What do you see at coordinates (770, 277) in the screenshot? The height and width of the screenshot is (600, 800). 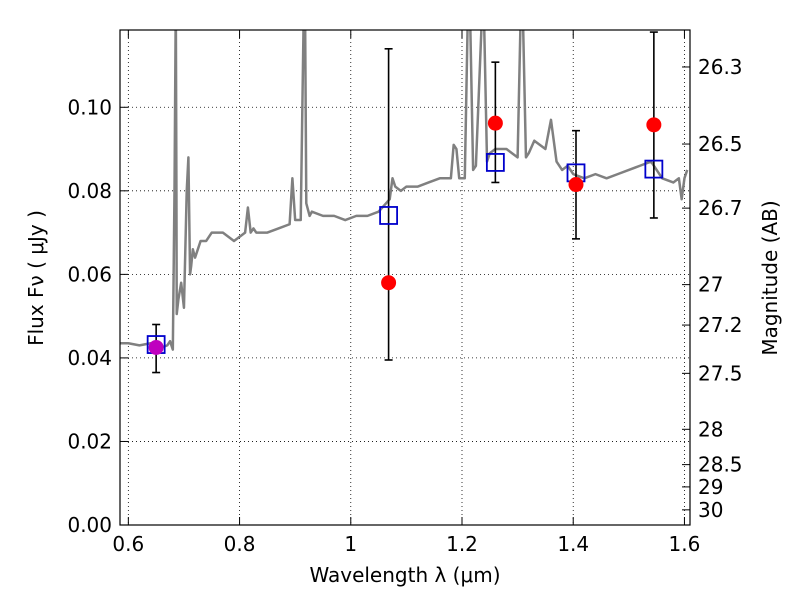 I see `y2-axis-label: Magnitude (AB)` at bounding box center [770, 277].